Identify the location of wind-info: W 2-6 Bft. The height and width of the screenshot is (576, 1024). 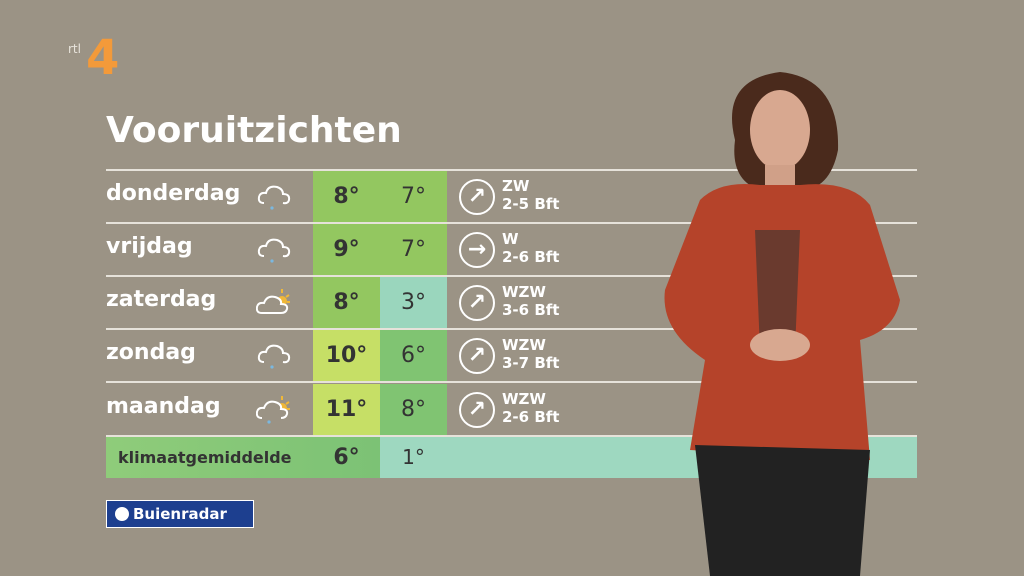
(530, 248).